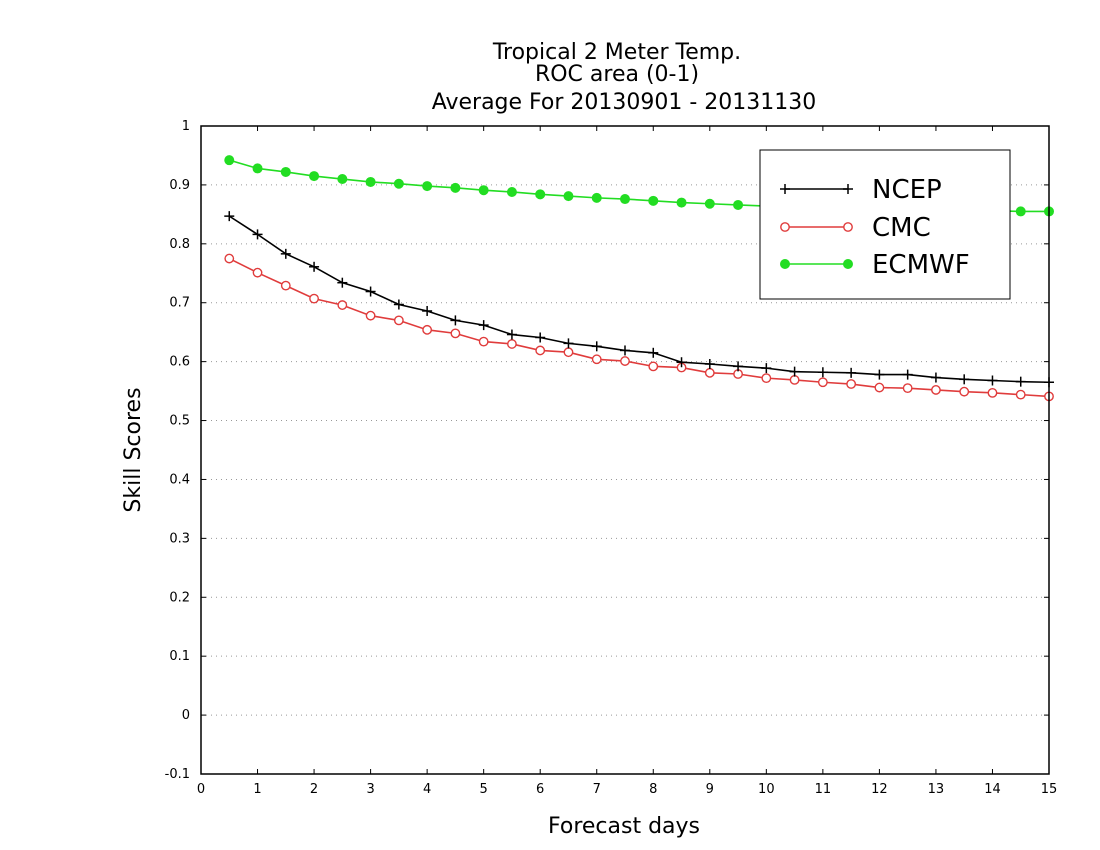 The width and height of the screenshot is (1100, 850). I want to click on legend-item-ecmwf: ECMWF, so click(875, 265).